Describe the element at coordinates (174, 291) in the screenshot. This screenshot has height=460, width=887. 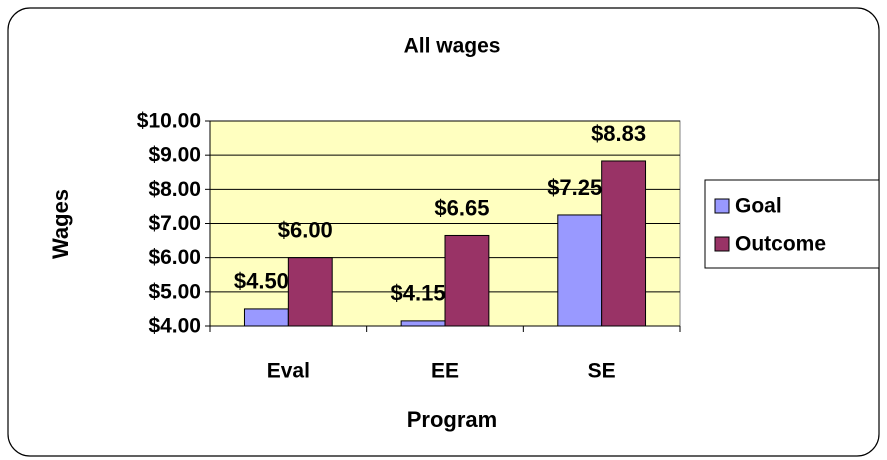
I see `y-tick-label: $5.00` at that location.